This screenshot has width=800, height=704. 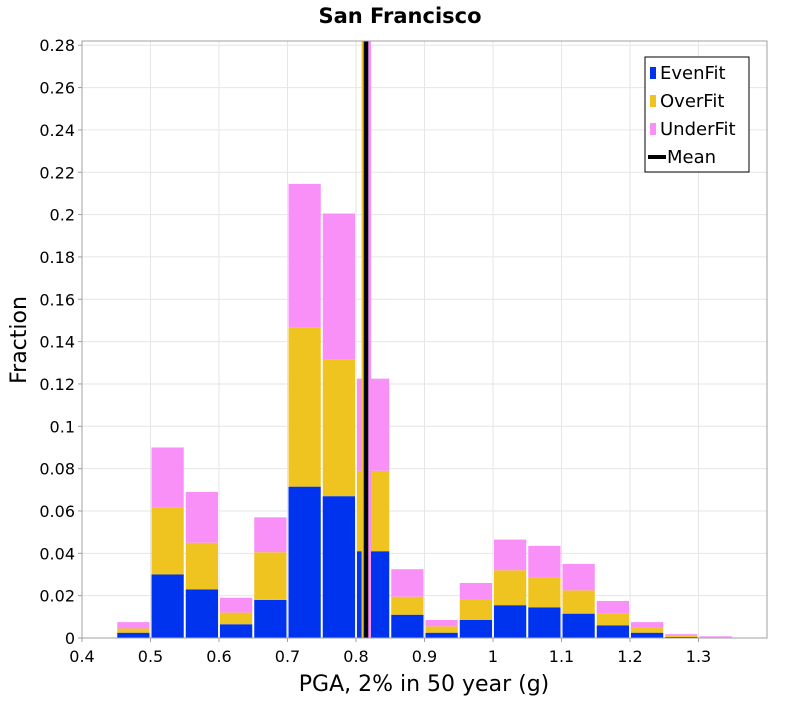 I want to click on legend-swatch-overfit, so click(x=653, y=101).